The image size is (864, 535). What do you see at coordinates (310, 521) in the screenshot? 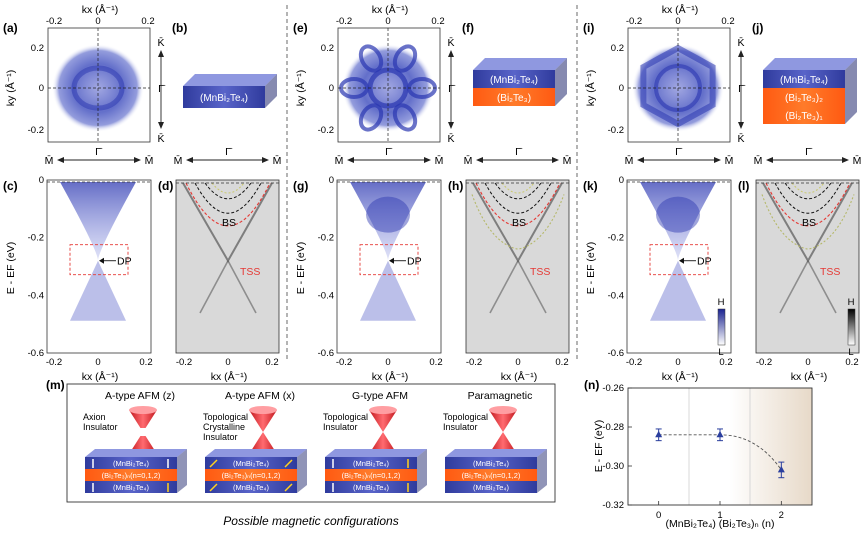
I see `config-caption: Possible magnetic configurations` at bounding box center [310, 521].